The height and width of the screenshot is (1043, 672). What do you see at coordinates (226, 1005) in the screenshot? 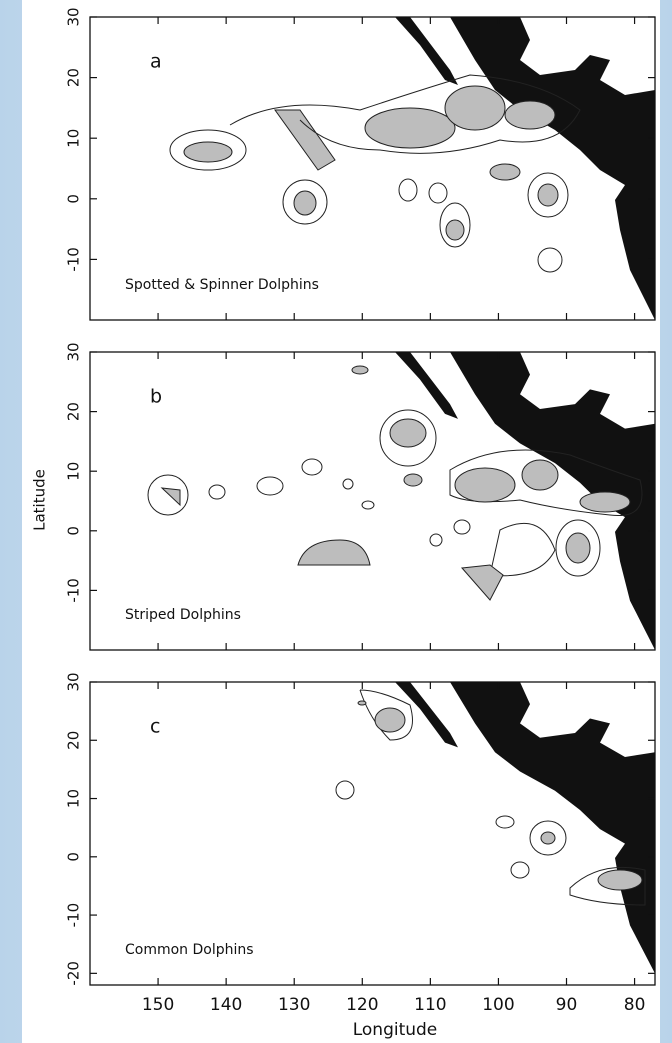
I see `x-tick-label: 140` at bounding box center [226, 1005].